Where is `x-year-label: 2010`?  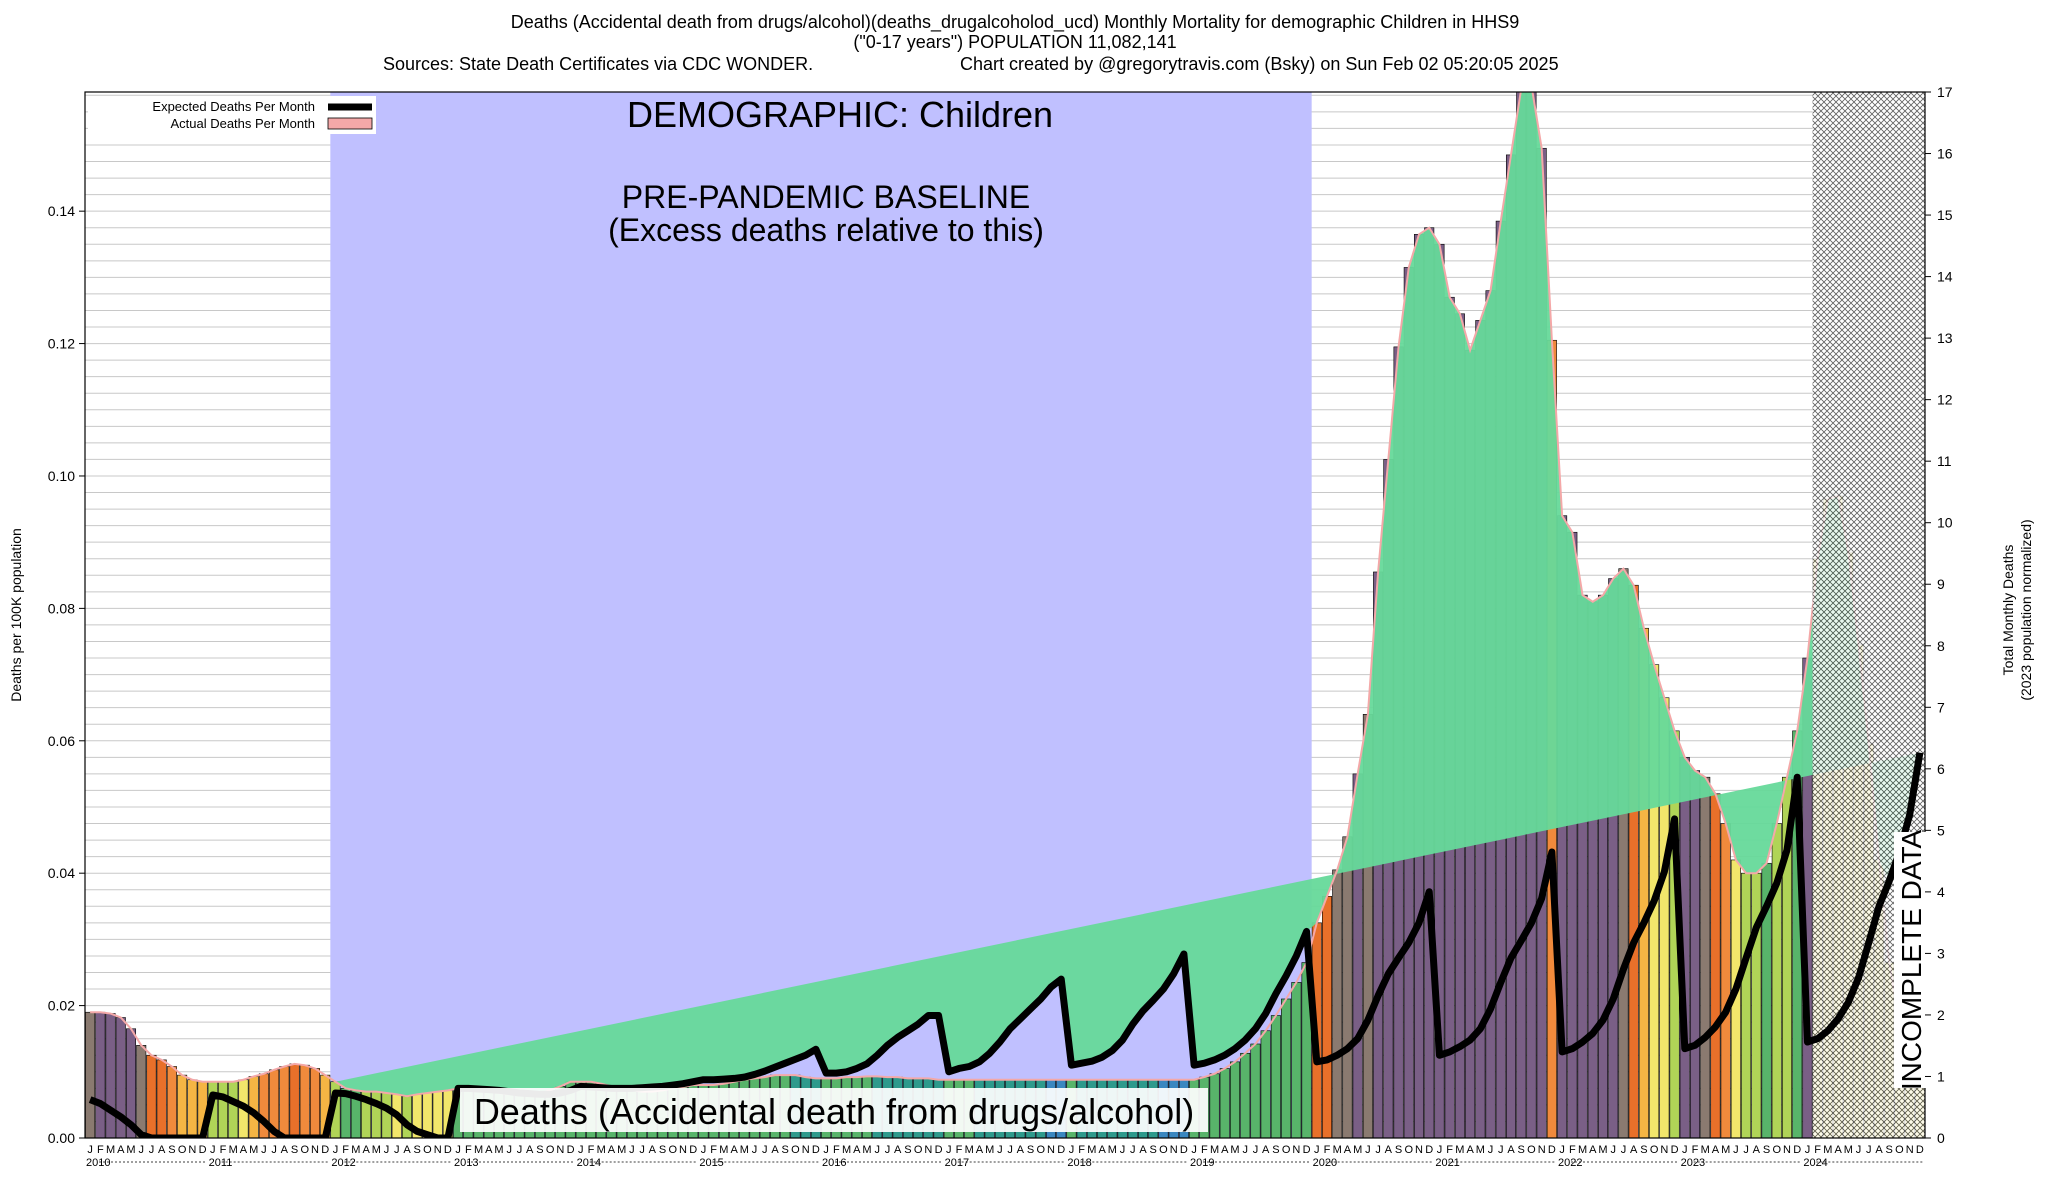
x-year-label: 2010 is located at coordinates (98, 1163).